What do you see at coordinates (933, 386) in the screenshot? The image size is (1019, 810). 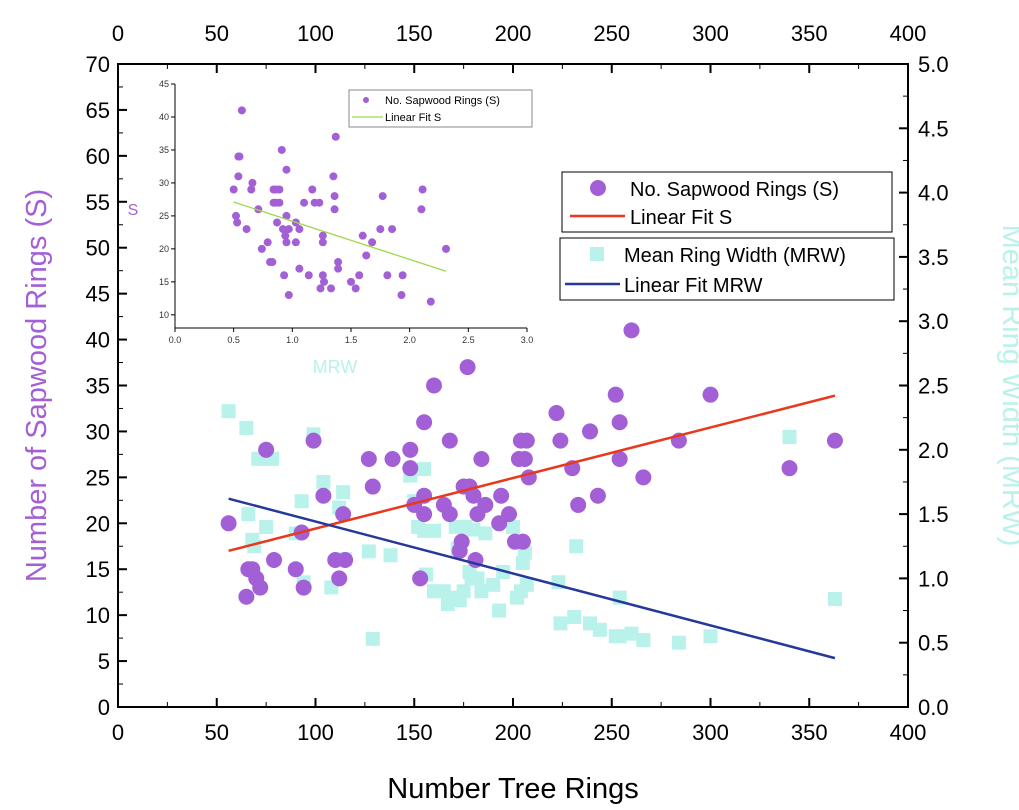 I see `y2-tick-label: 2.5` at bounding box center [933, 386].